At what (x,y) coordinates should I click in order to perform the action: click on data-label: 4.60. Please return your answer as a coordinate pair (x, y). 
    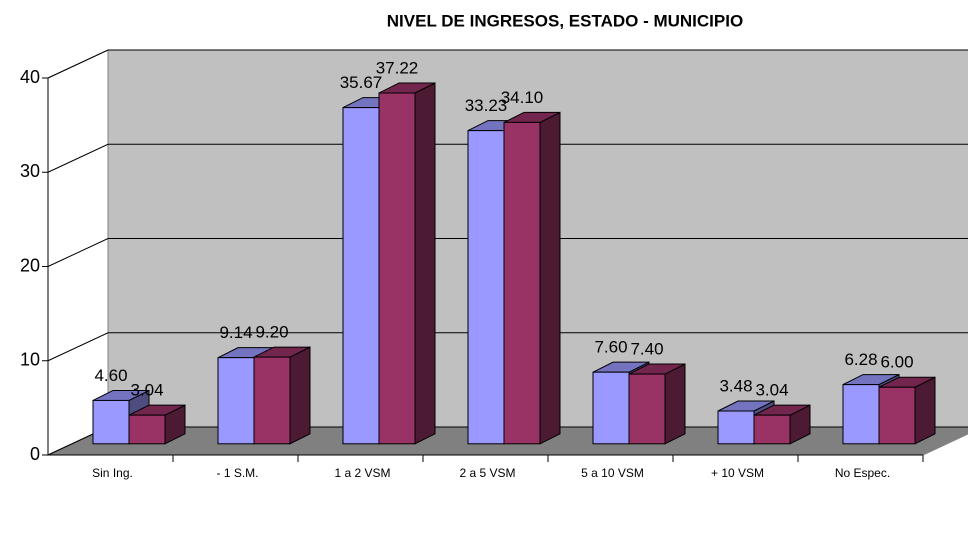
    Looking at the image, I should click on (110, 375).